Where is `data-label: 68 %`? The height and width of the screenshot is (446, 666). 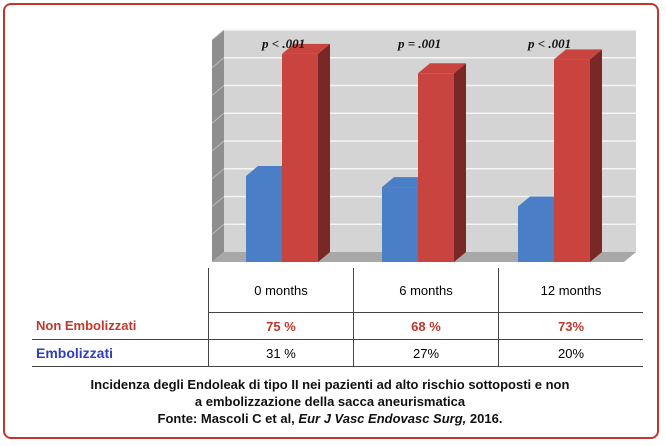 data-label: 68 % is located at coordinates (426, 326).